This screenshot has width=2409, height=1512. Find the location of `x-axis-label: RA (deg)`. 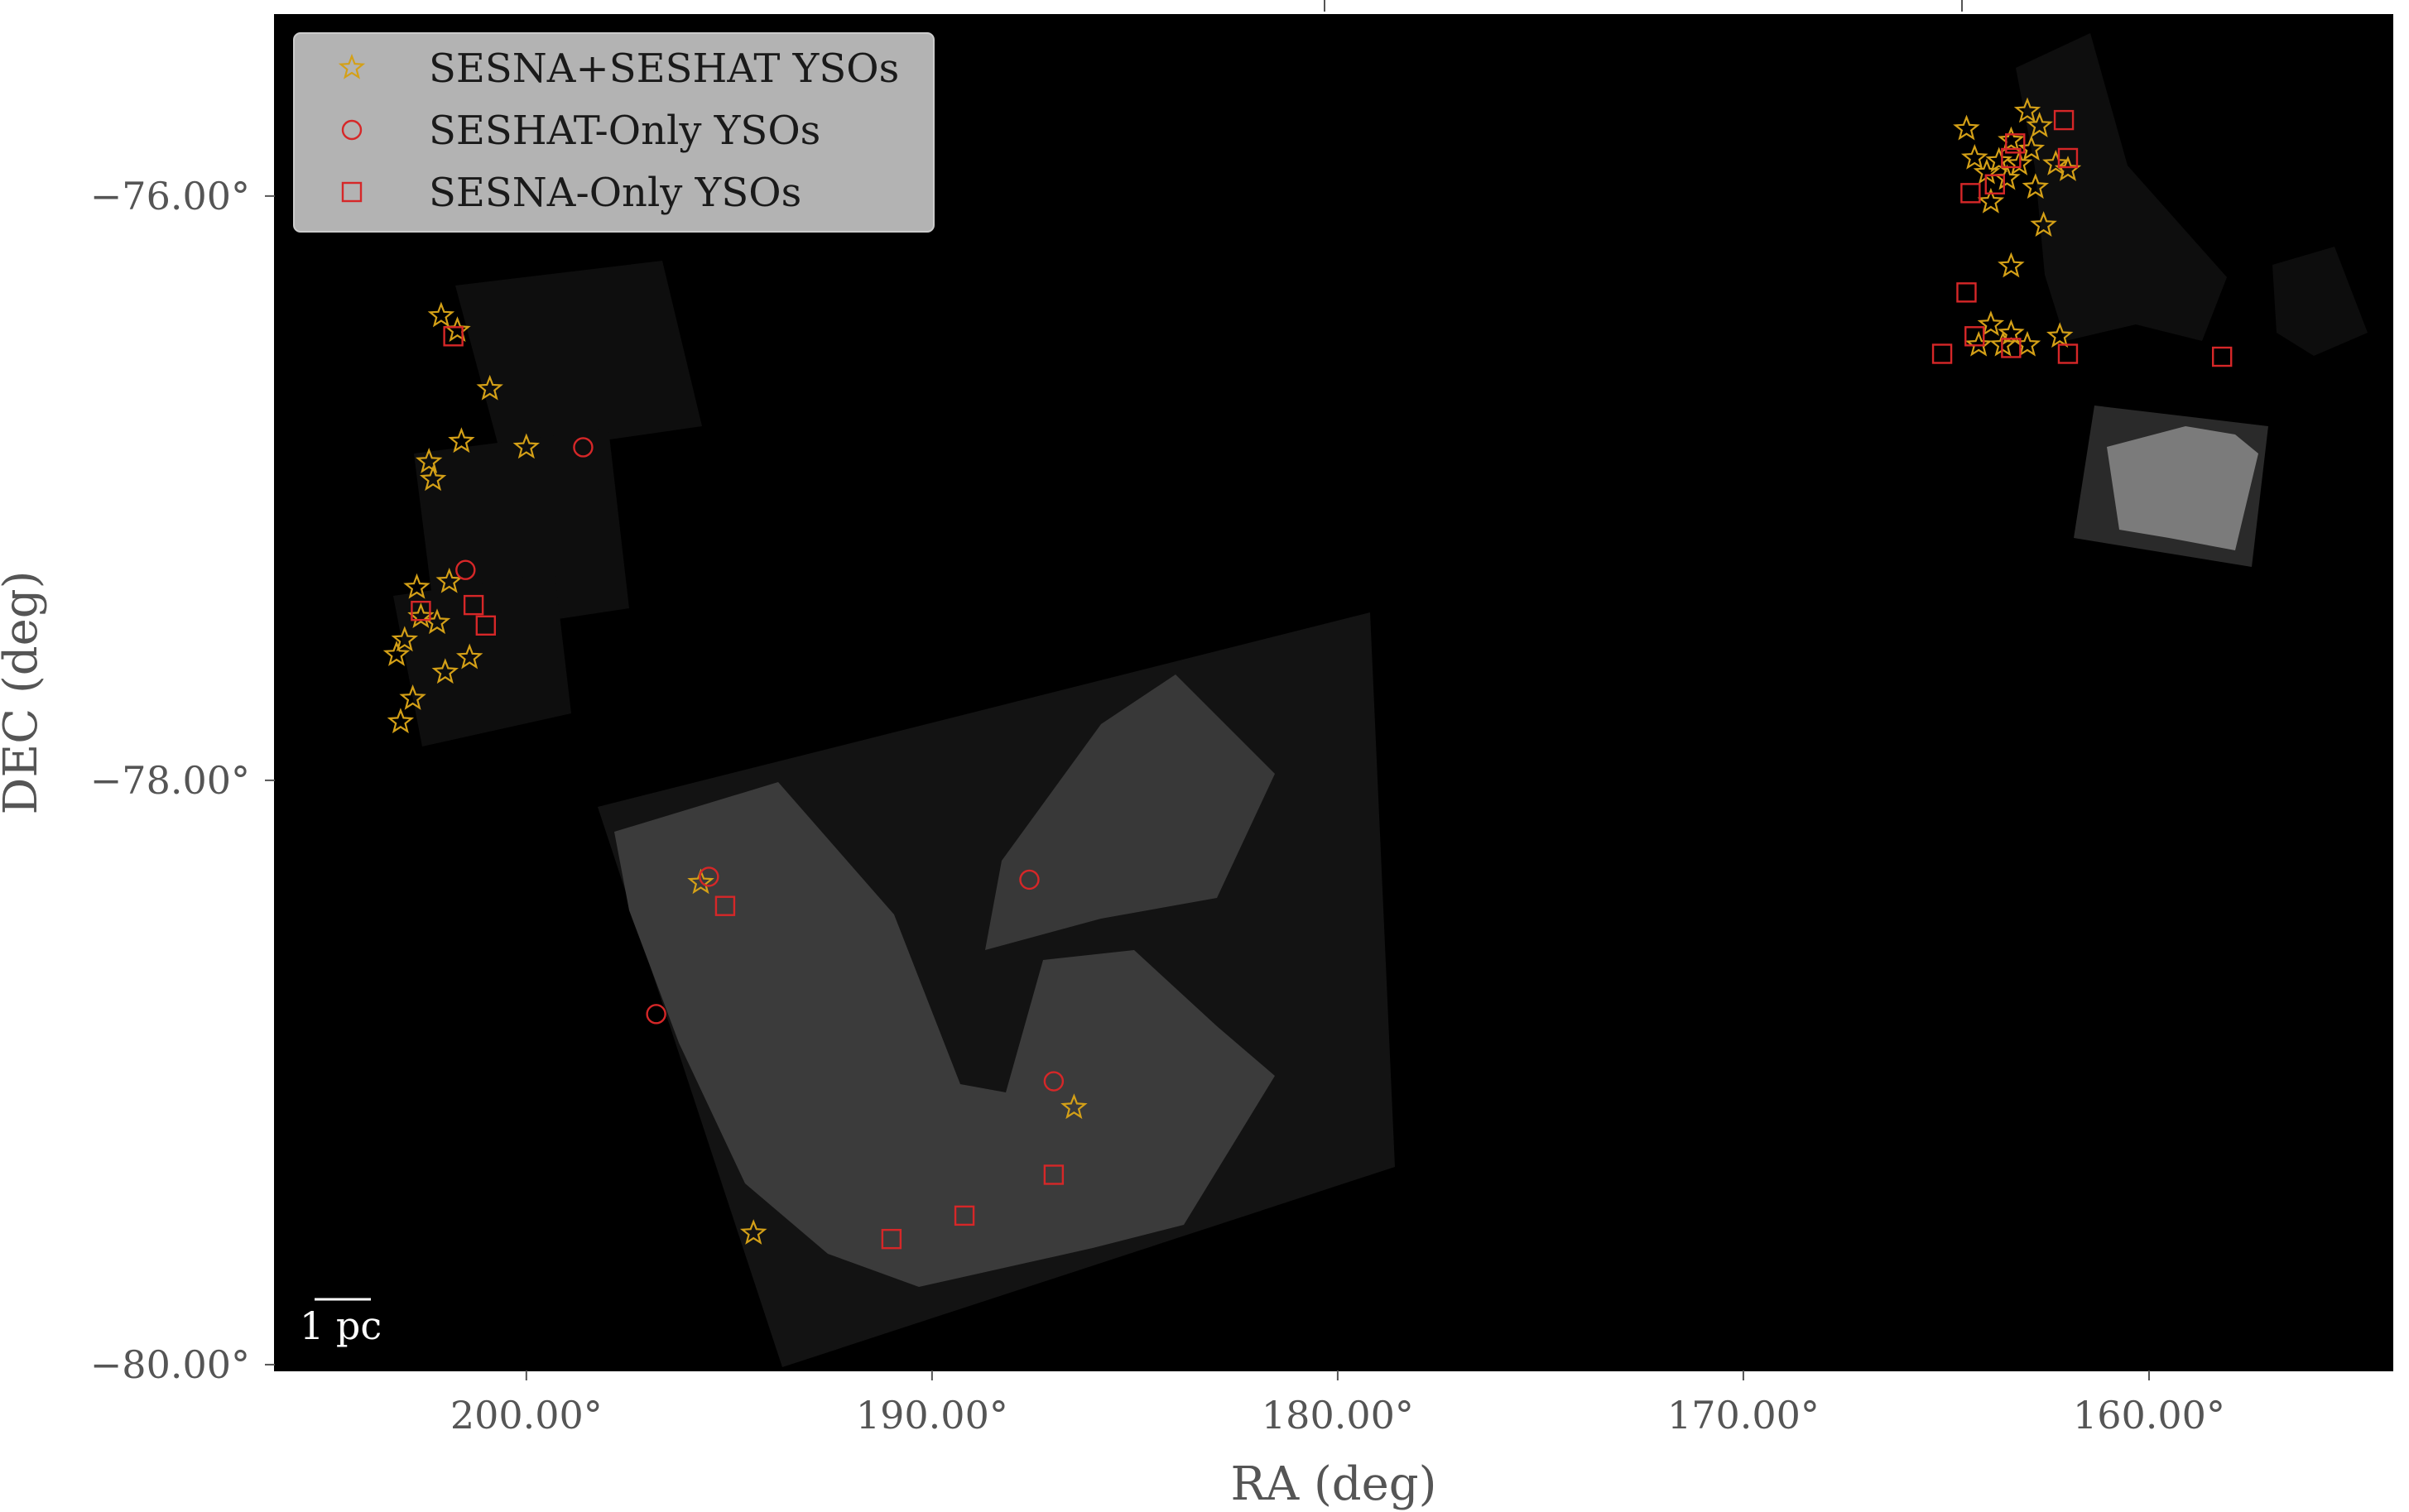

x-axis-label: RA (deg) is located at coordinates (1334, 1484).